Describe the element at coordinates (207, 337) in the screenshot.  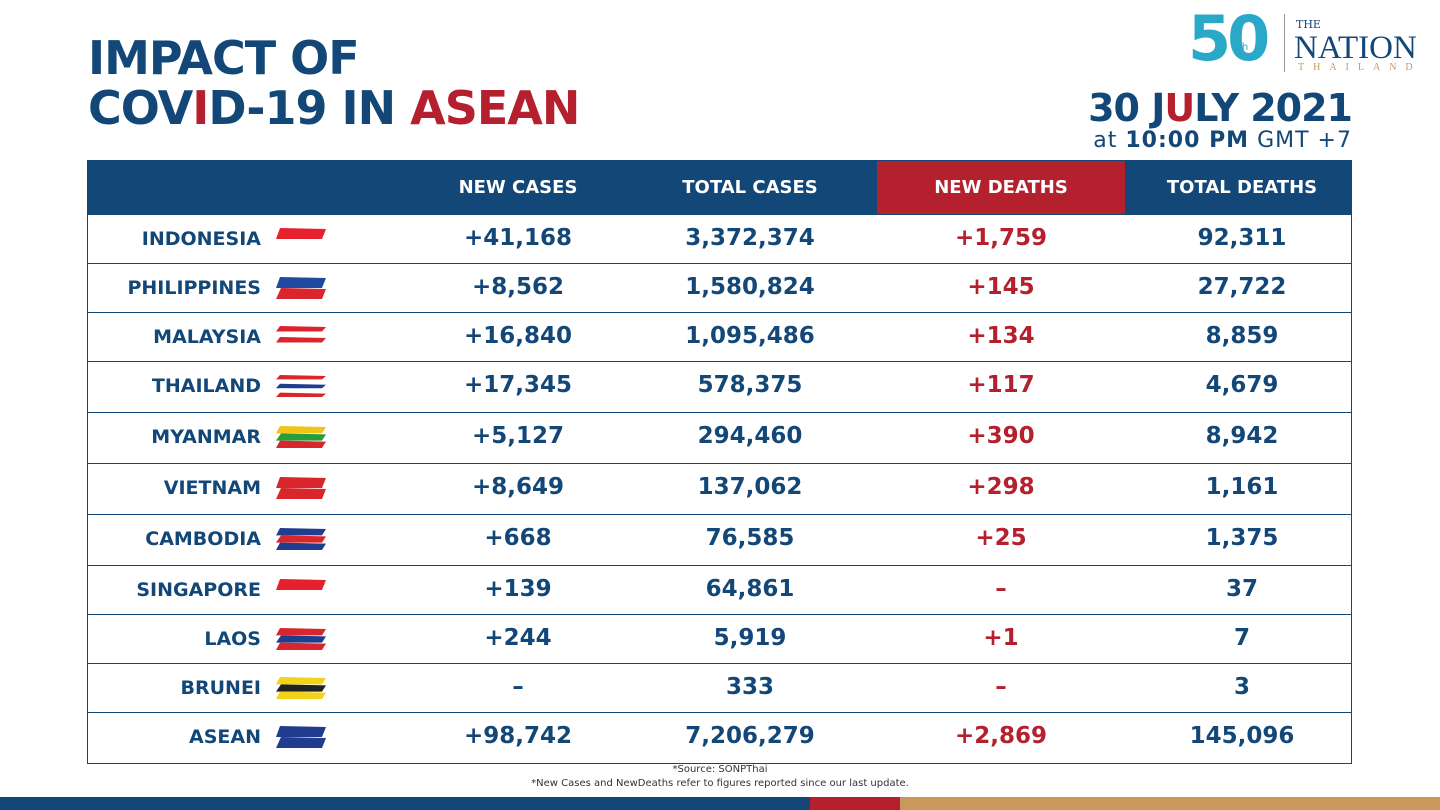
I see `country-name: MALAYSIA` at that location.